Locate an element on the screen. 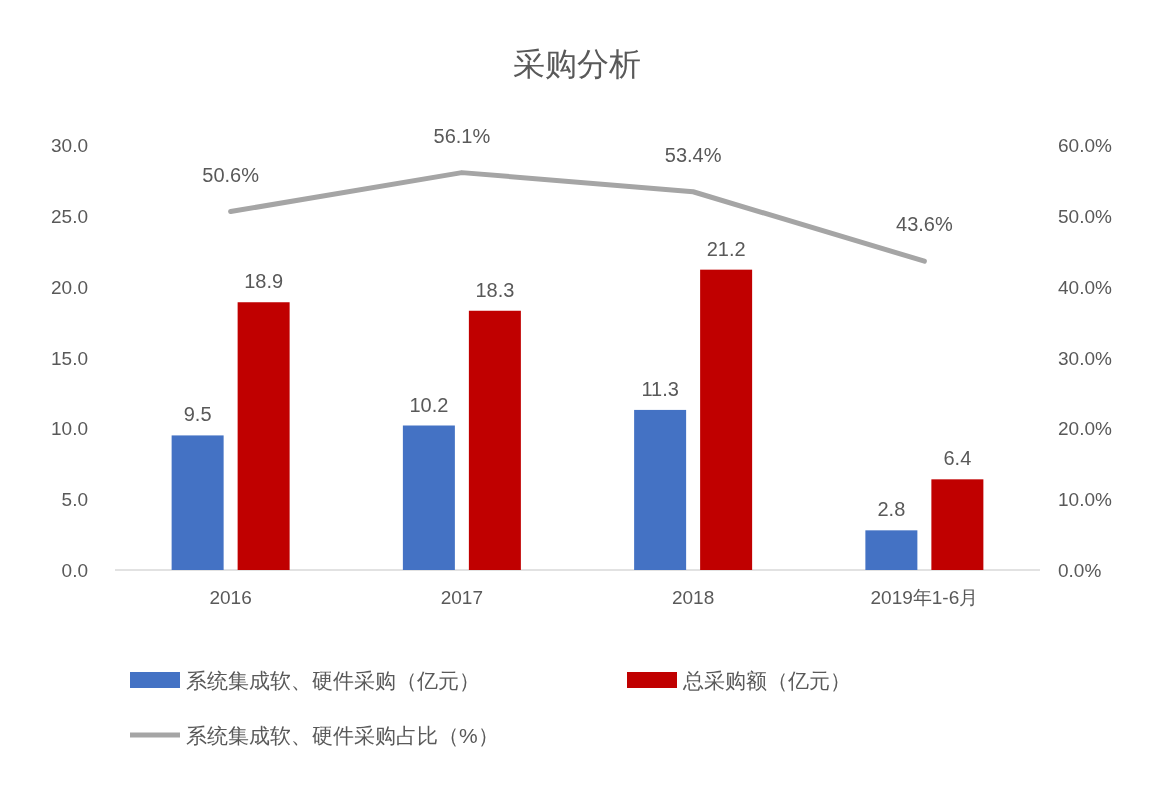  ytick: 30.0 is located at coordinates (69, 145).